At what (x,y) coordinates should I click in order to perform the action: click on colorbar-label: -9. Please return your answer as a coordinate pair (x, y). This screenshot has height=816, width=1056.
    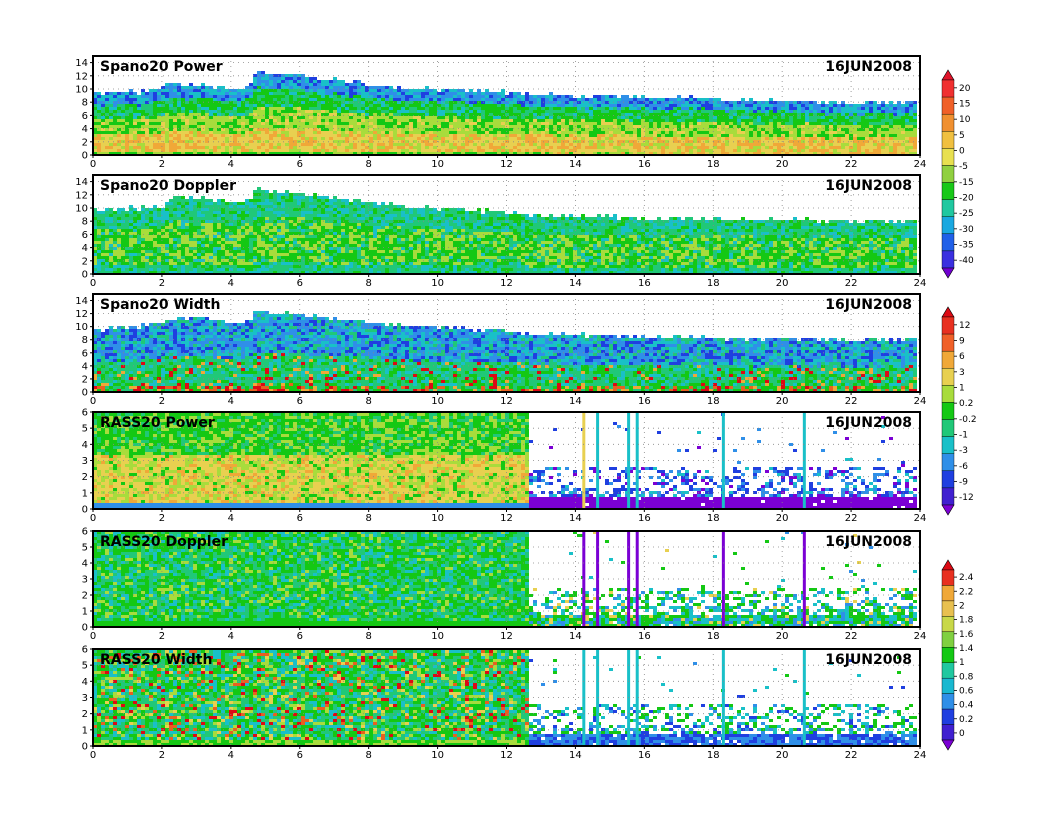
    Looking at the image, I should click on (963, 483).